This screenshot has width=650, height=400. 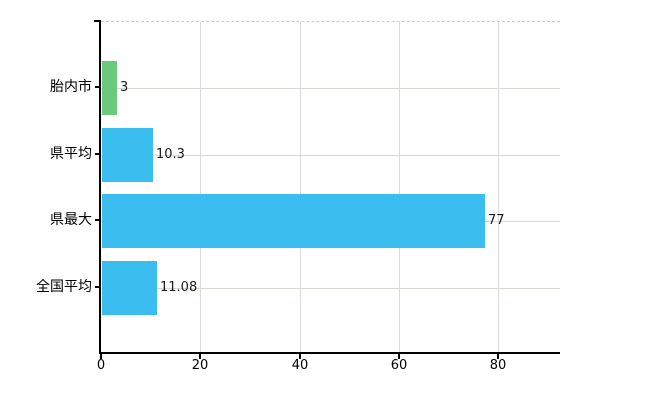 What do you see at coordinates (496, 220) in the screenshot?
I see `value-label-3: 77` at bounding box center [496, 220].